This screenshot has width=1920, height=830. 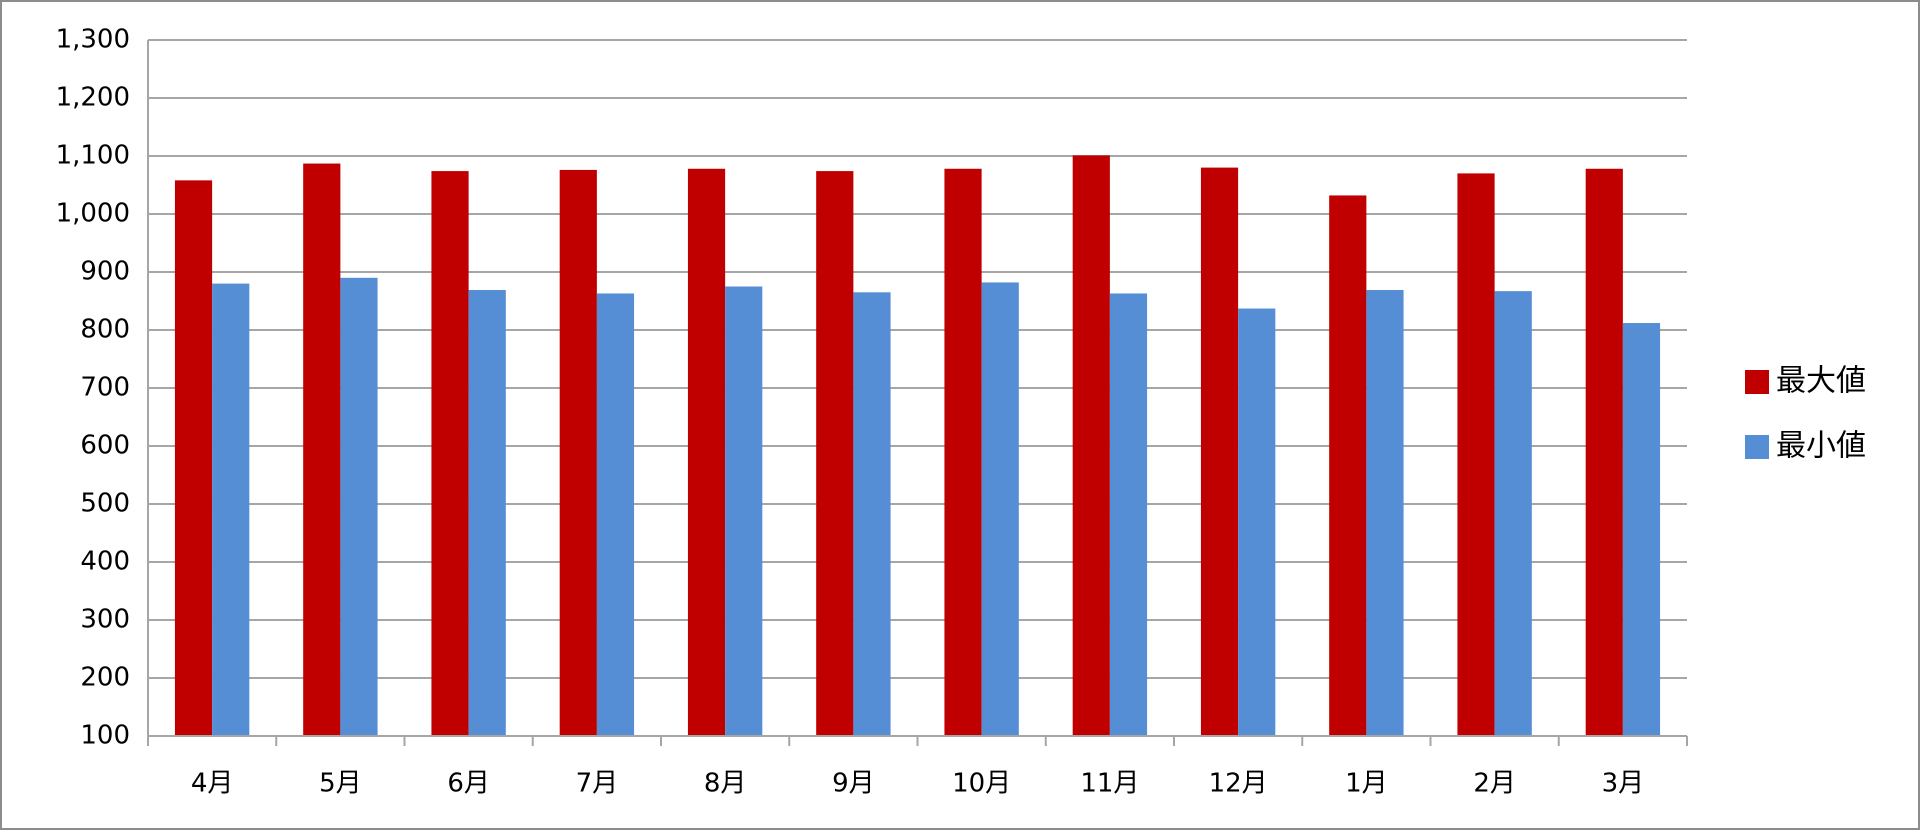 What do you see at coordinates (105, 678) in the screenshot?
I see `y-tick-label: 200` at bounding box center [105, 678].